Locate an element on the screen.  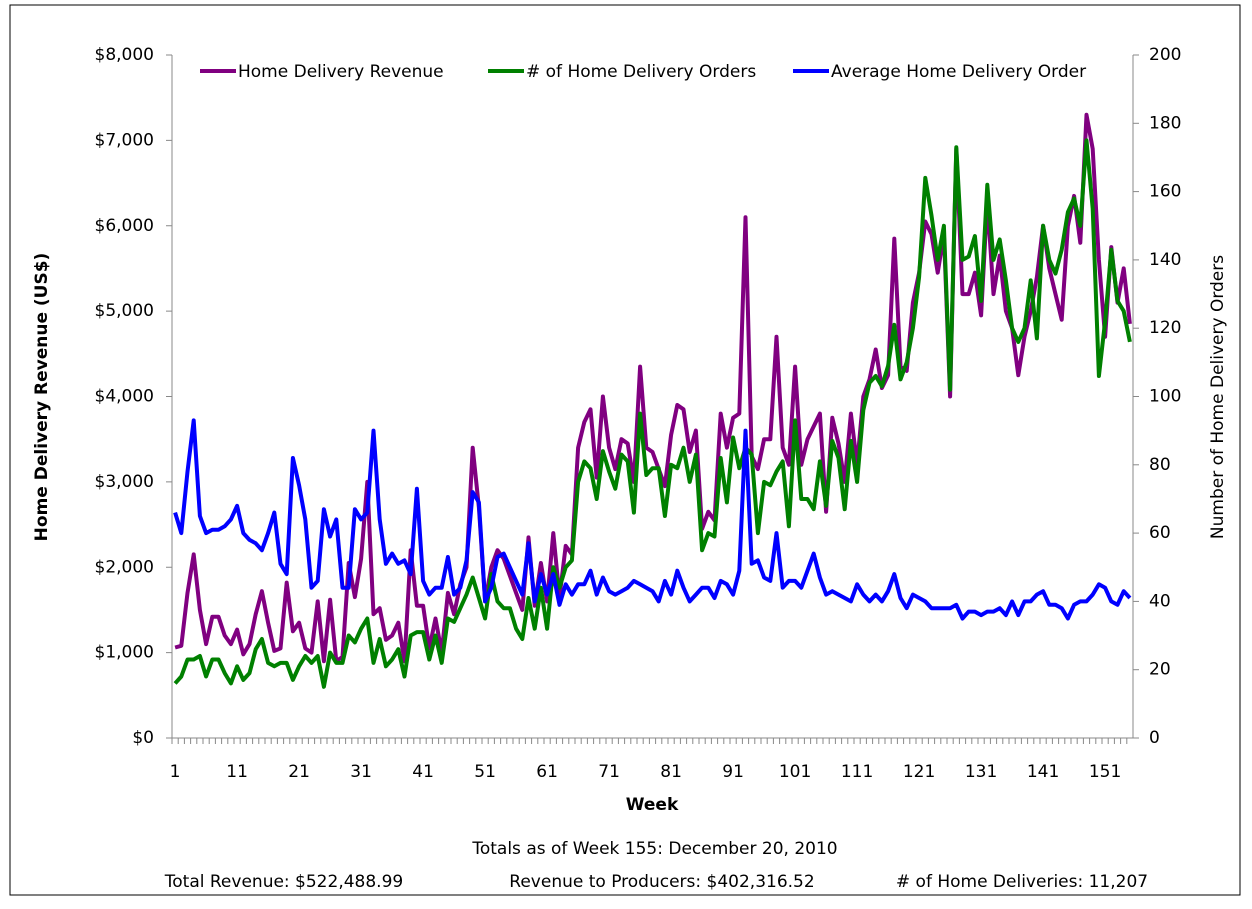
y2-tick-label: 200 is located at coordinates (1165, 55).